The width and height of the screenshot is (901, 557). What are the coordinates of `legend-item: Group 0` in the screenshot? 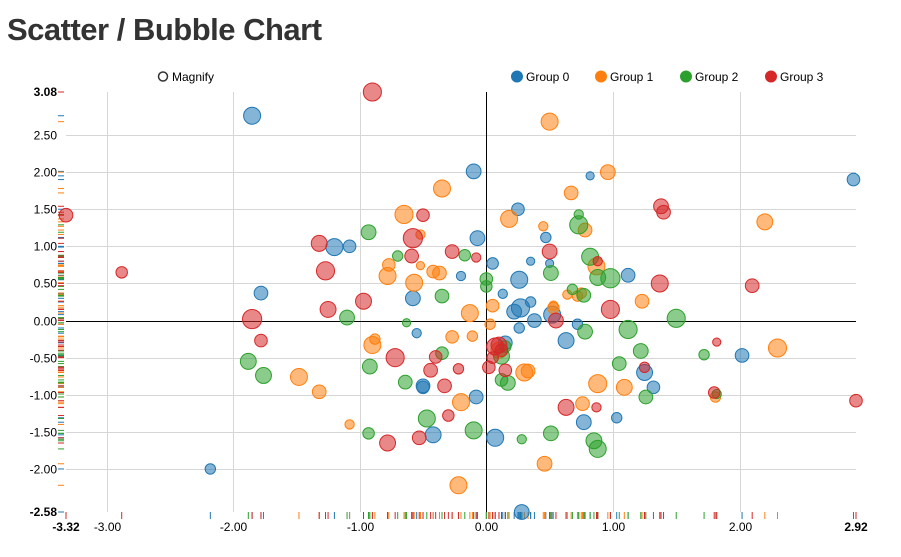 It's located at (540, 77).